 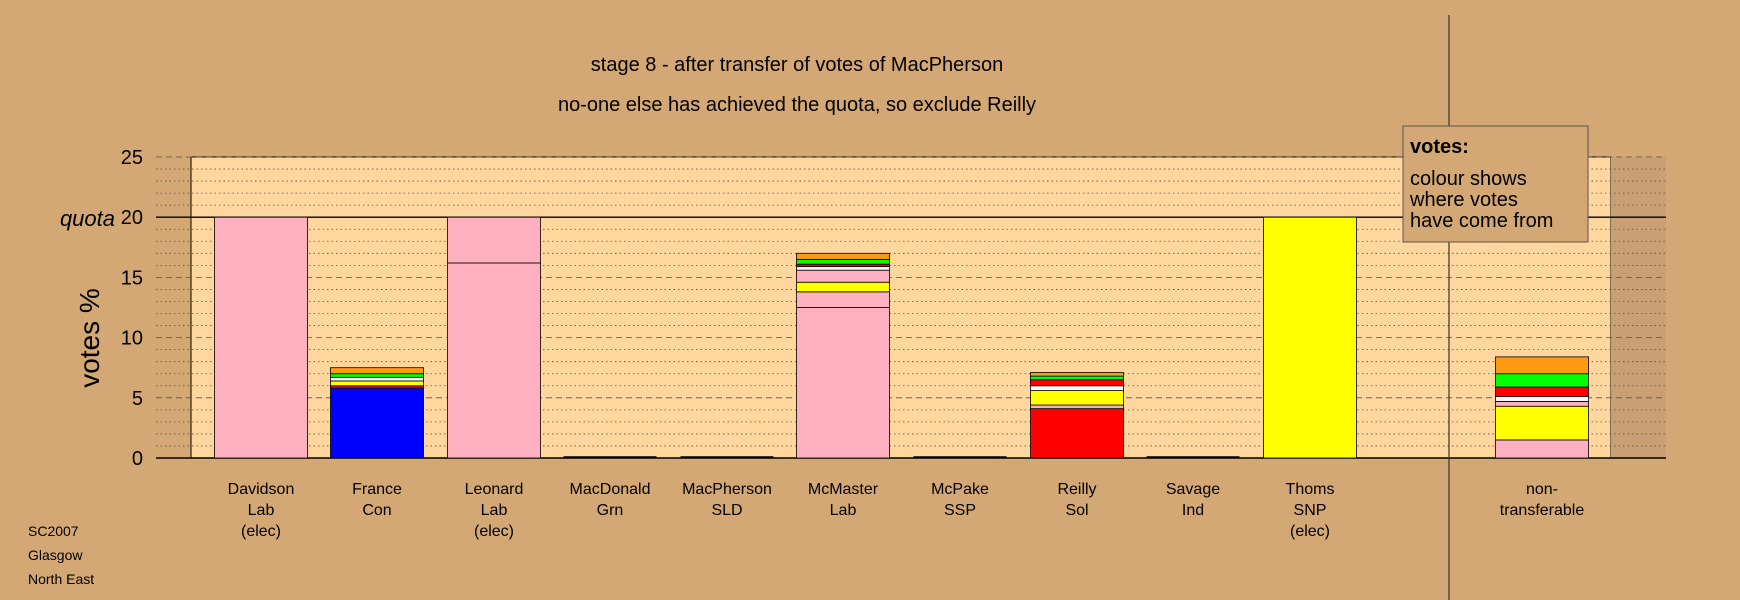 What do you see at coordinates (137, 459) in the screenshot?
I see `y-tick-label: 0` at bounding box center [137, 459].